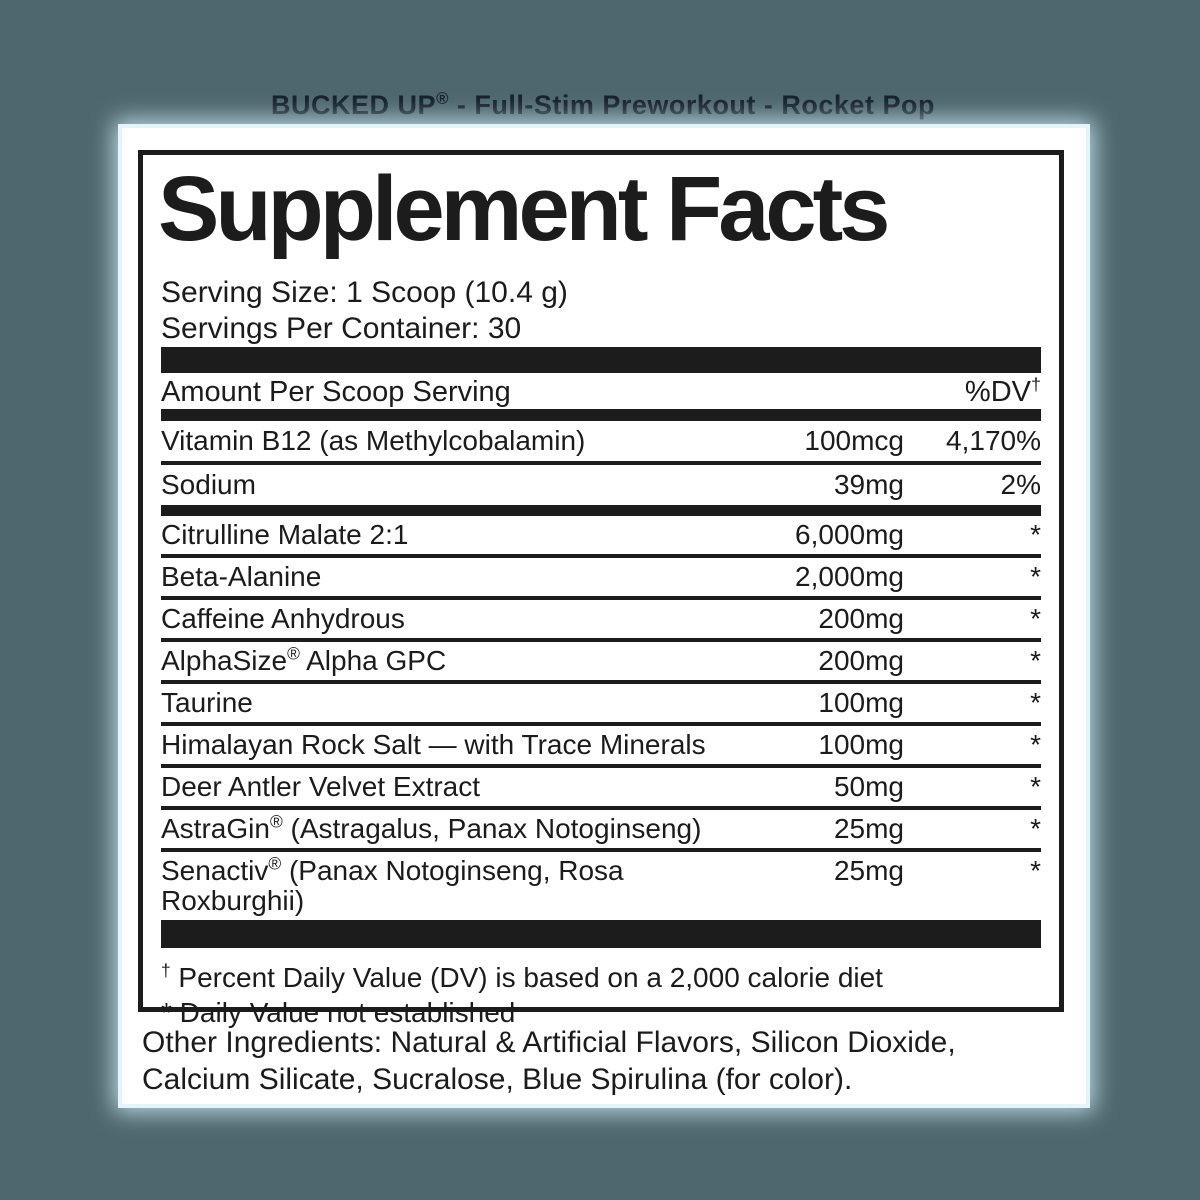  What do you see at coordinates (601, 789) in the screenshot?
I see `nutrient-row: Deer Antler Velvet Extract 50mg *` at bounding box center [601, 789].